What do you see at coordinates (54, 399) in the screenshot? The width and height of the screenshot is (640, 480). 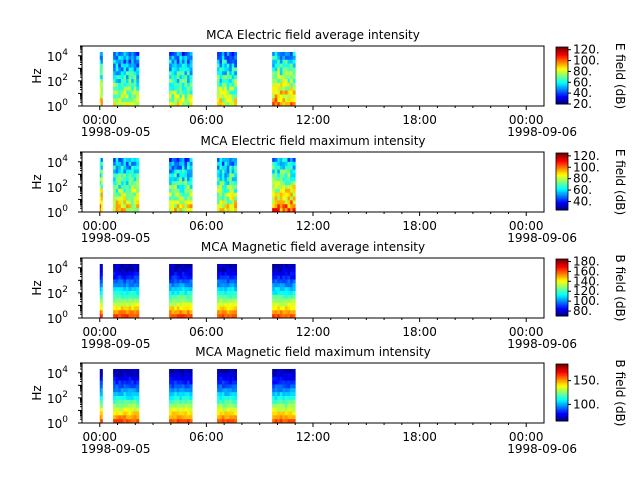 I see `y-tick-base: 10` at bounding box center [54, 399].